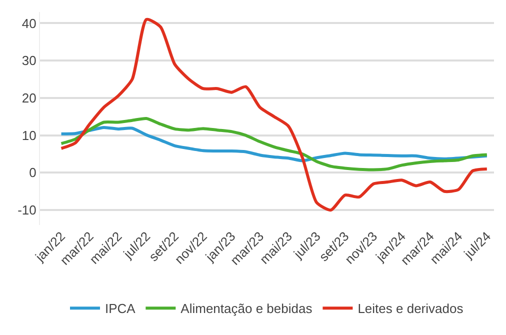 The image size is (506, 335). I want to click on y-tick-label: 0, so click(32, 172).